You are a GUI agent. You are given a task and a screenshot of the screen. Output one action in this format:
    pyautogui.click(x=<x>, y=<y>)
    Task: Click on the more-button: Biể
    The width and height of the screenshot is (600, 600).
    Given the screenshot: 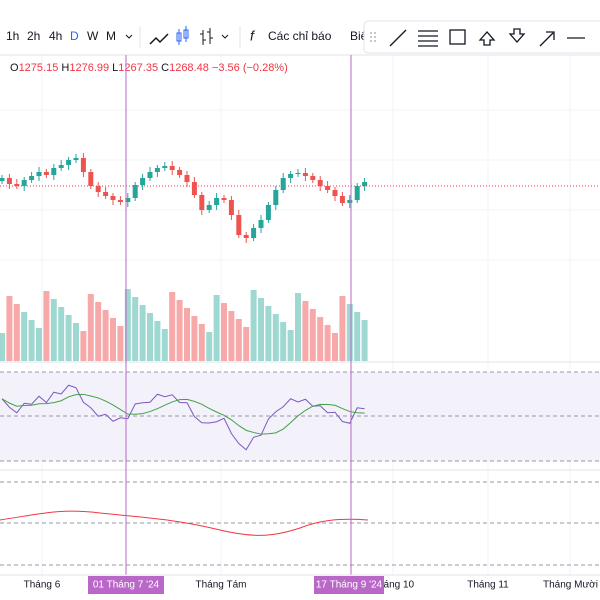 What is the action you would take?
    pyautogui.click(x=359, y=36)
    